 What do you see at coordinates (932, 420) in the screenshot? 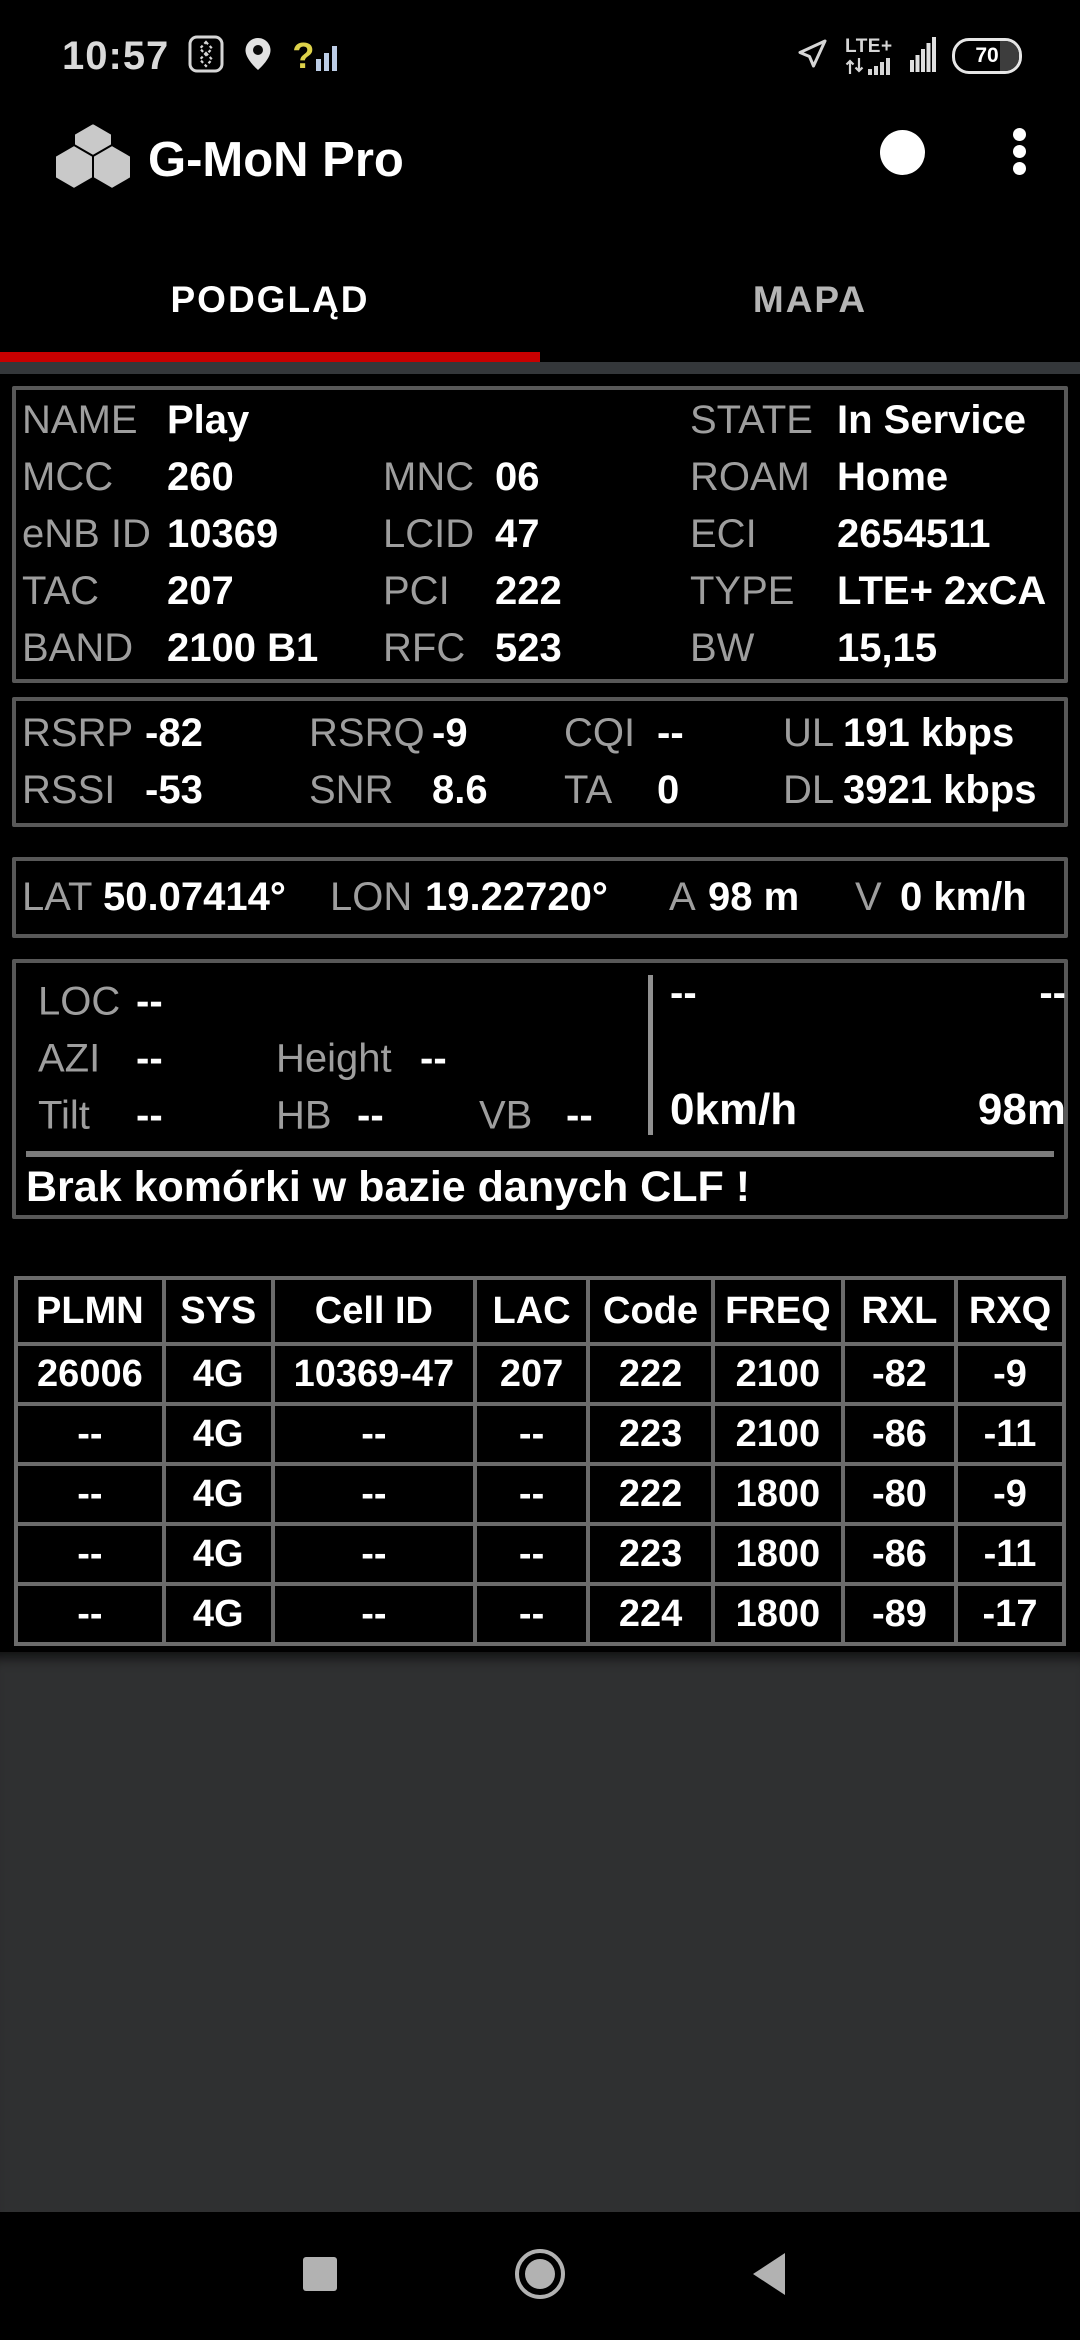
I see `field-value: In Service` at bounding box center [932, 420].